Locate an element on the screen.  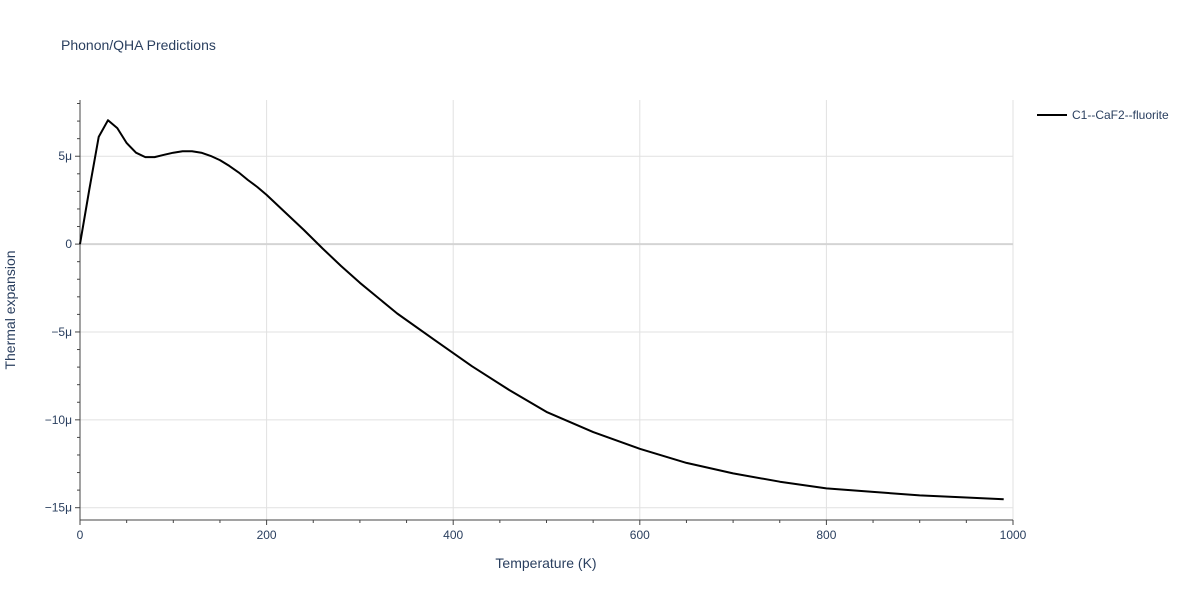
y-tick-label: −15μ is located at coordinates (58, 508).